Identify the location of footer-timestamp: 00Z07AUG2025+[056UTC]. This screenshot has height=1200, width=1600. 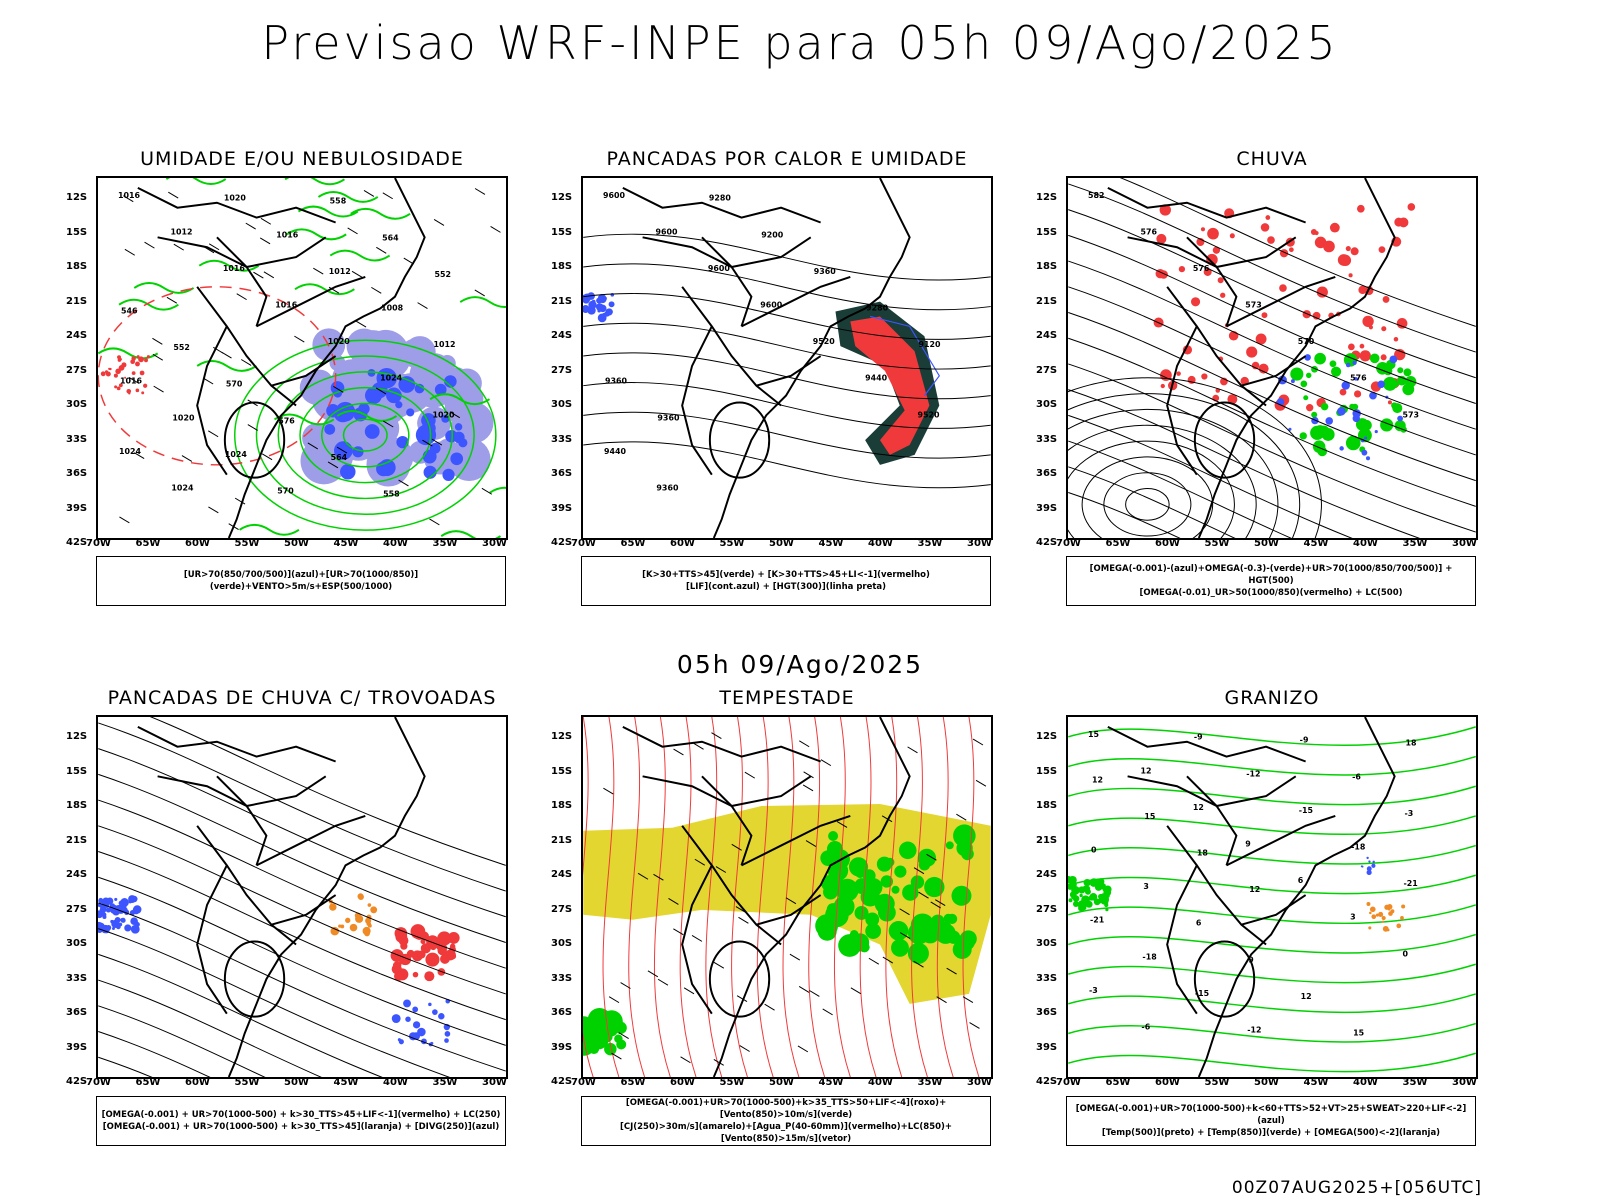
(1356, 1188).